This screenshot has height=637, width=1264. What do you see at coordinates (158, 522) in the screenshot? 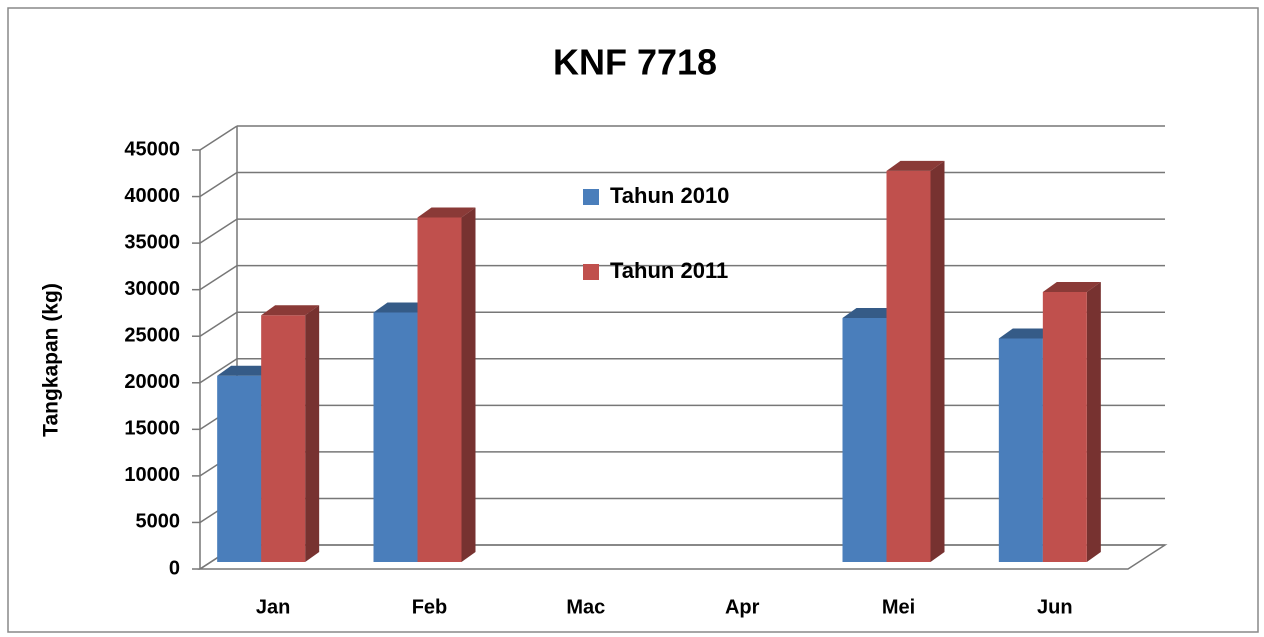
I see `y-tick-label: 5000` at bounding box center [158, 522].